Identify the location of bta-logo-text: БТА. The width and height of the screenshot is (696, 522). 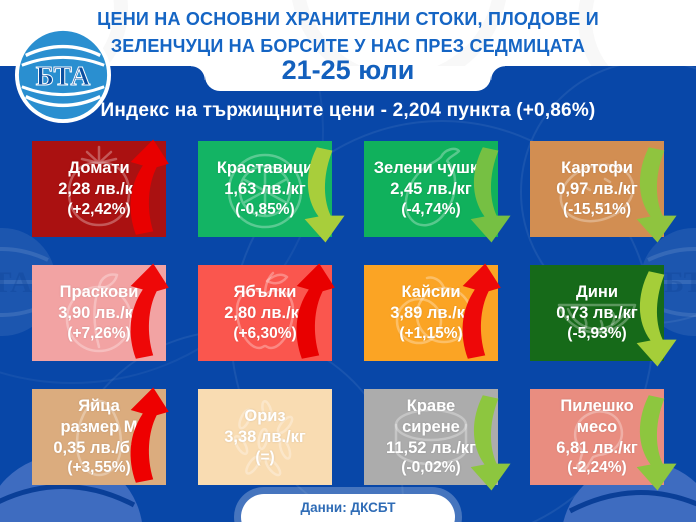
(63, 76).